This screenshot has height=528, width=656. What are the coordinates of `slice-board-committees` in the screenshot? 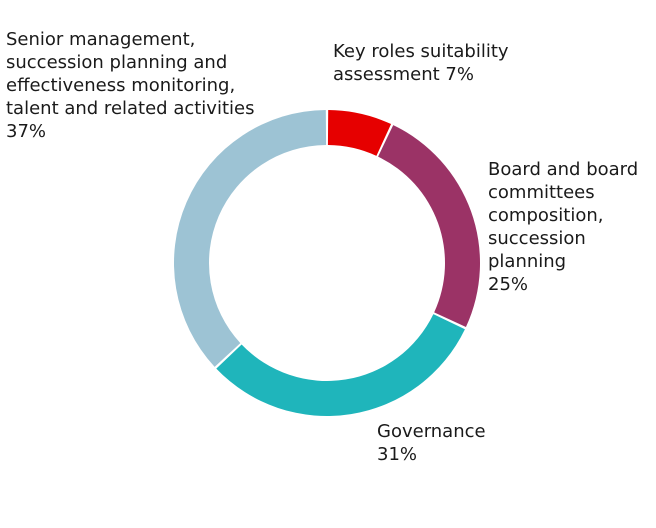 It's located at (429, 226).